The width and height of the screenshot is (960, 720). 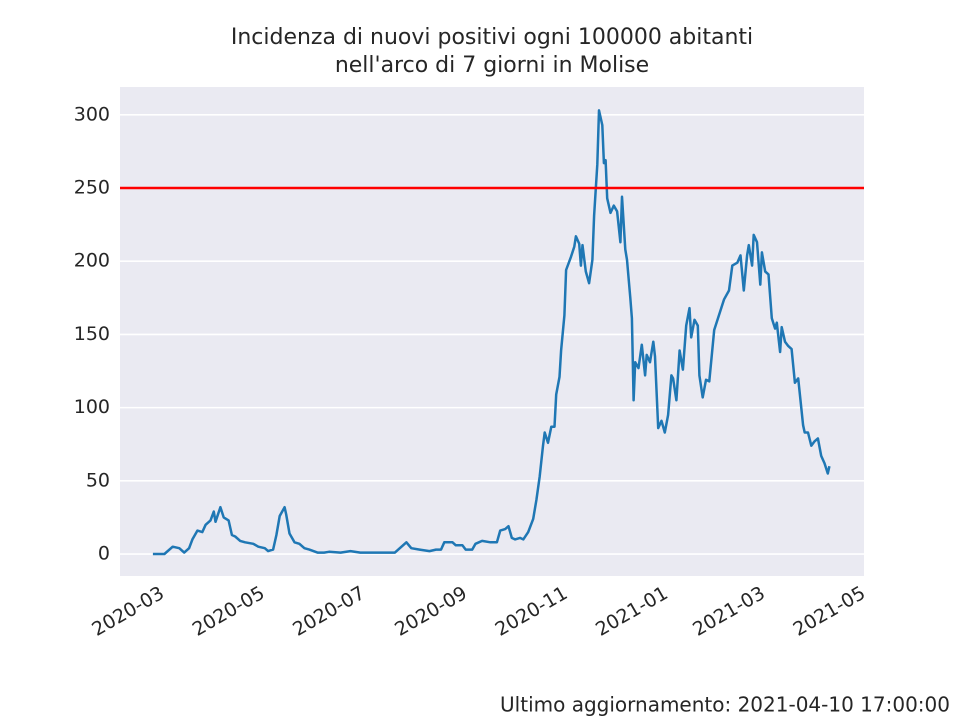 What do you see at coordinates (92, 407) in the screenshot?
I see `y-tick-label: 100` at bounding box center [92, 407].